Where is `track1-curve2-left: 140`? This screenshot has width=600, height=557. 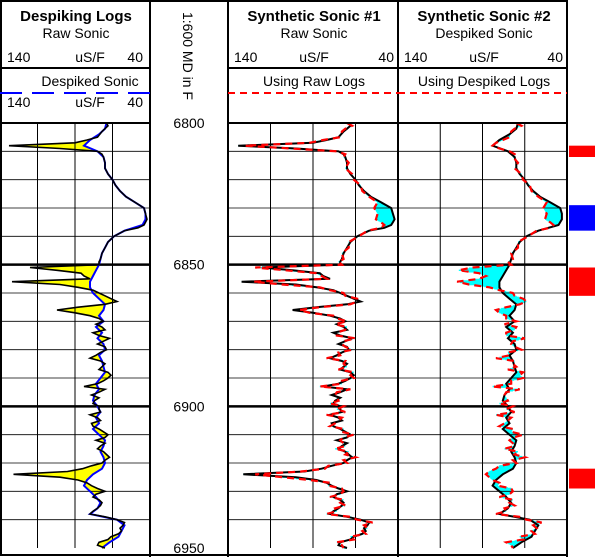
track1-curve2-left: 140 is located at coordinates (19, 102).